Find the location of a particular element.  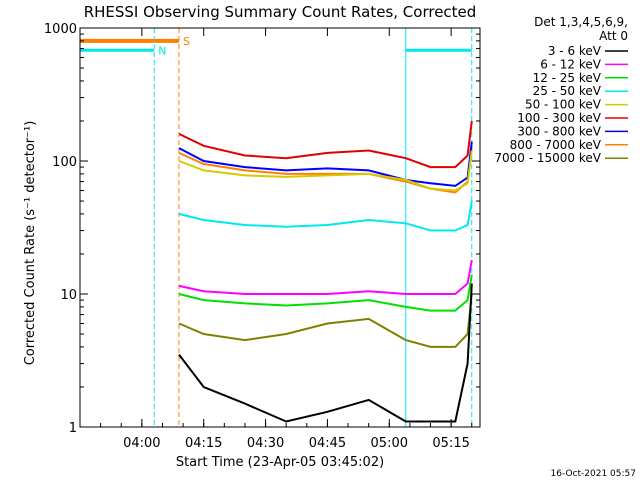

x-tick-label: 04:45 is located at coordinates (327, 443).